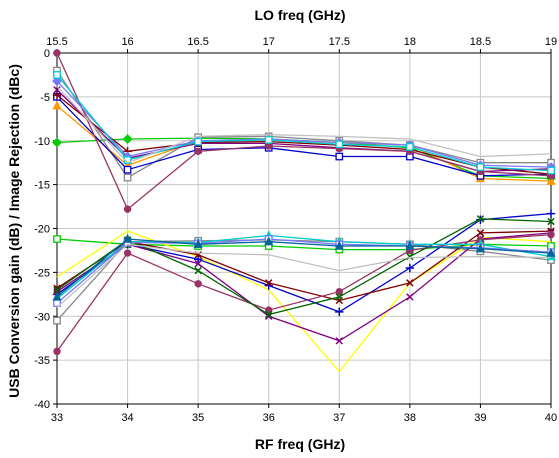 Image resolution: width=559 pixels, height=458 pixels. I want to click on y-tick-label: -10, so click(42, 142).